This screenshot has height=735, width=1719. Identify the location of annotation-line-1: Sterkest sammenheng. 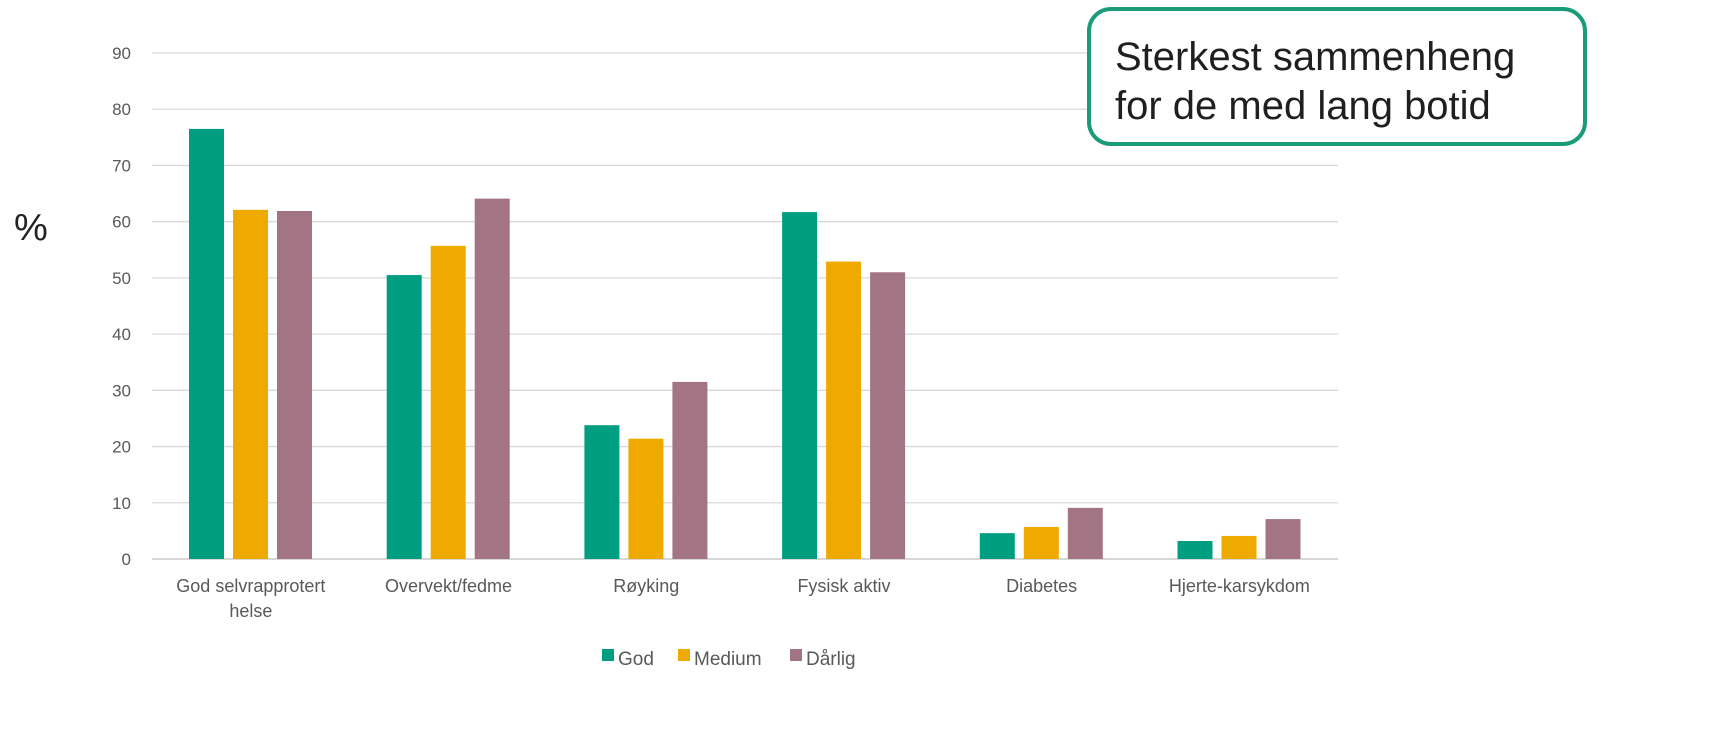
(1315, 57).